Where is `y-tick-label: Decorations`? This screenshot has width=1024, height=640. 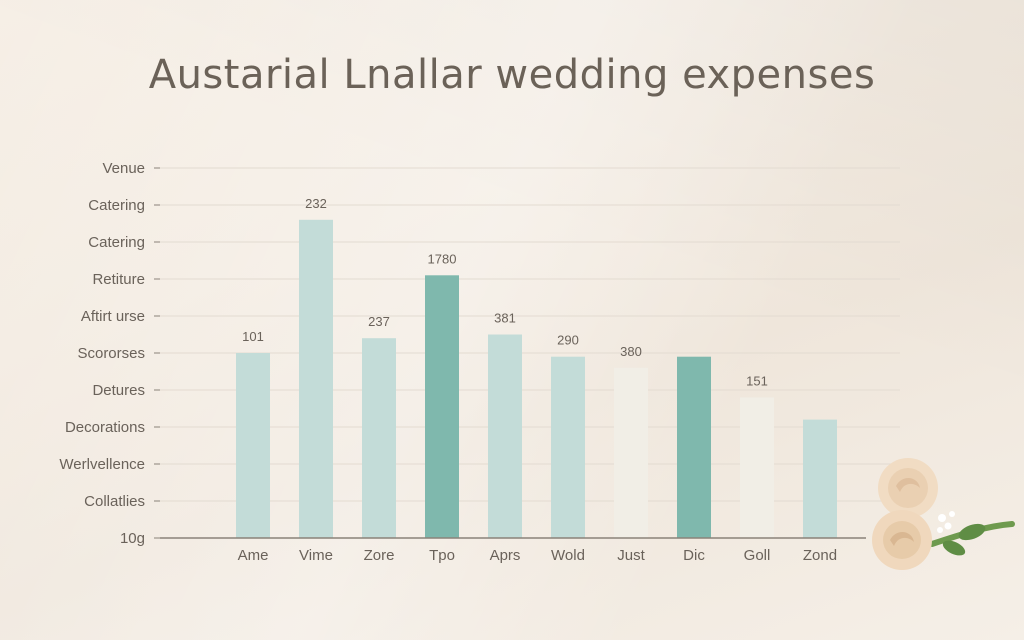
y-tick-label: Decorations is located at coordinates (105, 427).